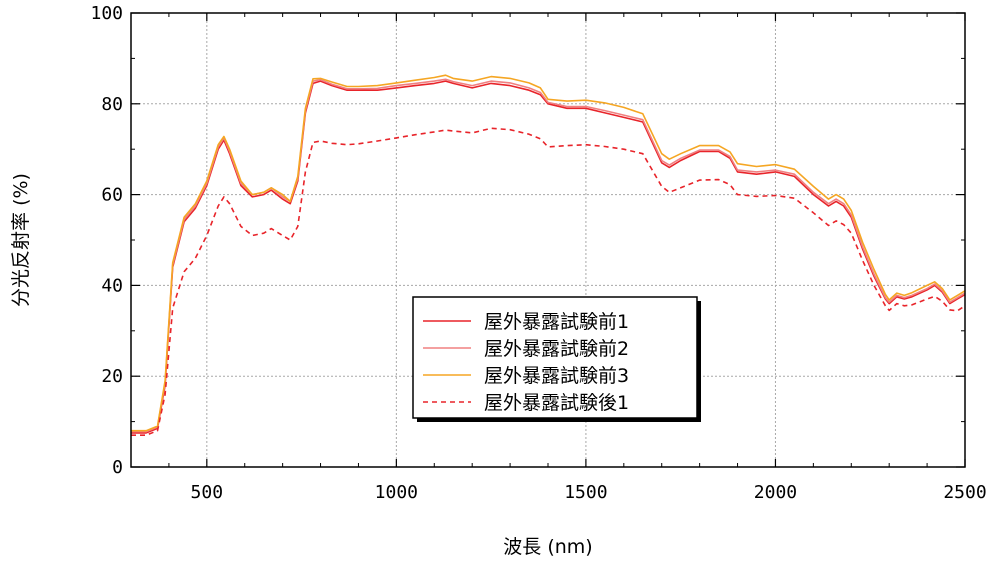  What do you see at coordinates (556, 322) in the screenshot?
I see `legend-label-1: 屋外暴露試験前1` at bounding box center [556, 322].